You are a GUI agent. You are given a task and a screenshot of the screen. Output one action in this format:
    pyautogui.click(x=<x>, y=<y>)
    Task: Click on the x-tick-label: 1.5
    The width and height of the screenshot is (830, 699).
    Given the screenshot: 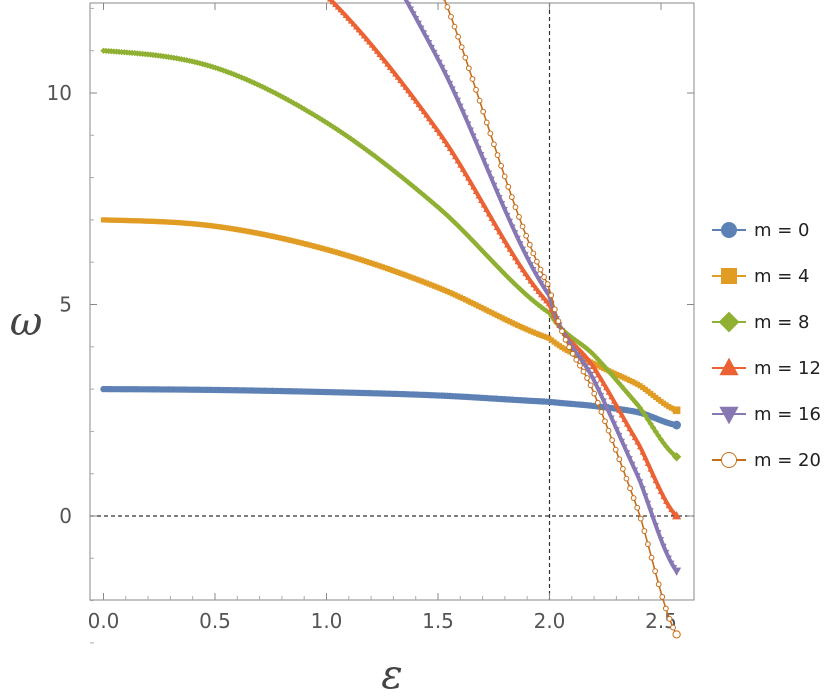 What is the action you would take?
    pyautogui.click(x=438, y=621)
    